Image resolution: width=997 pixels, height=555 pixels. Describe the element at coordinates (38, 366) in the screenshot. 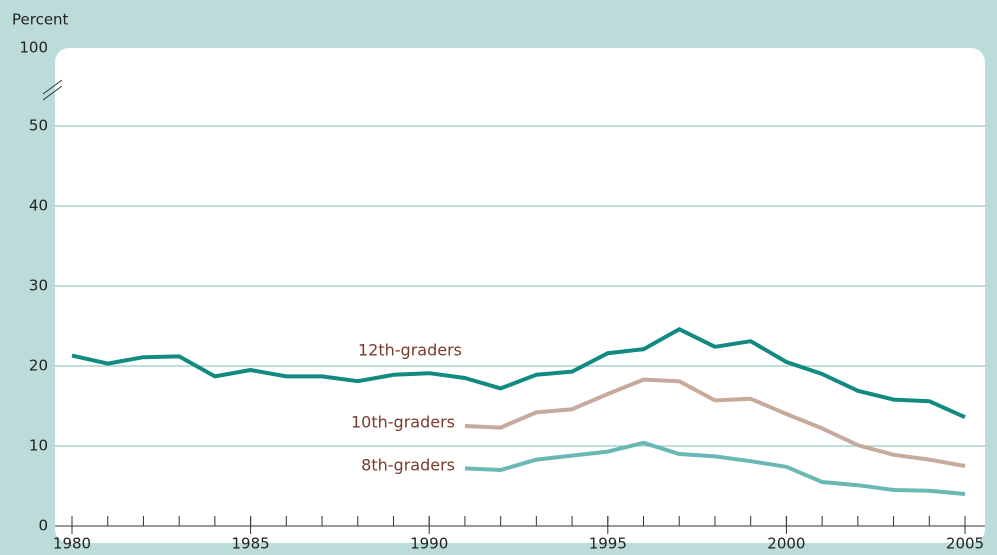

I see `y-tick-label: 20` at that location.